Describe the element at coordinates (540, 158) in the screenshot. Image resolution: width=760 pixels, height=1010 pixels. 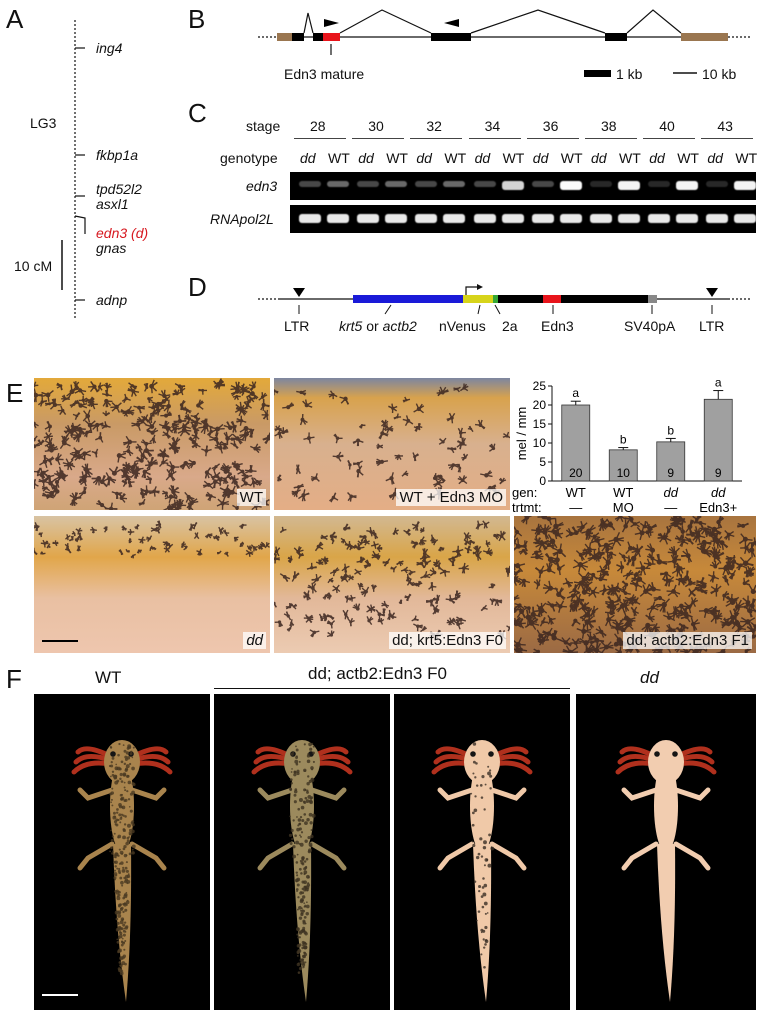
I see `genotype-dd: dd` at that location.